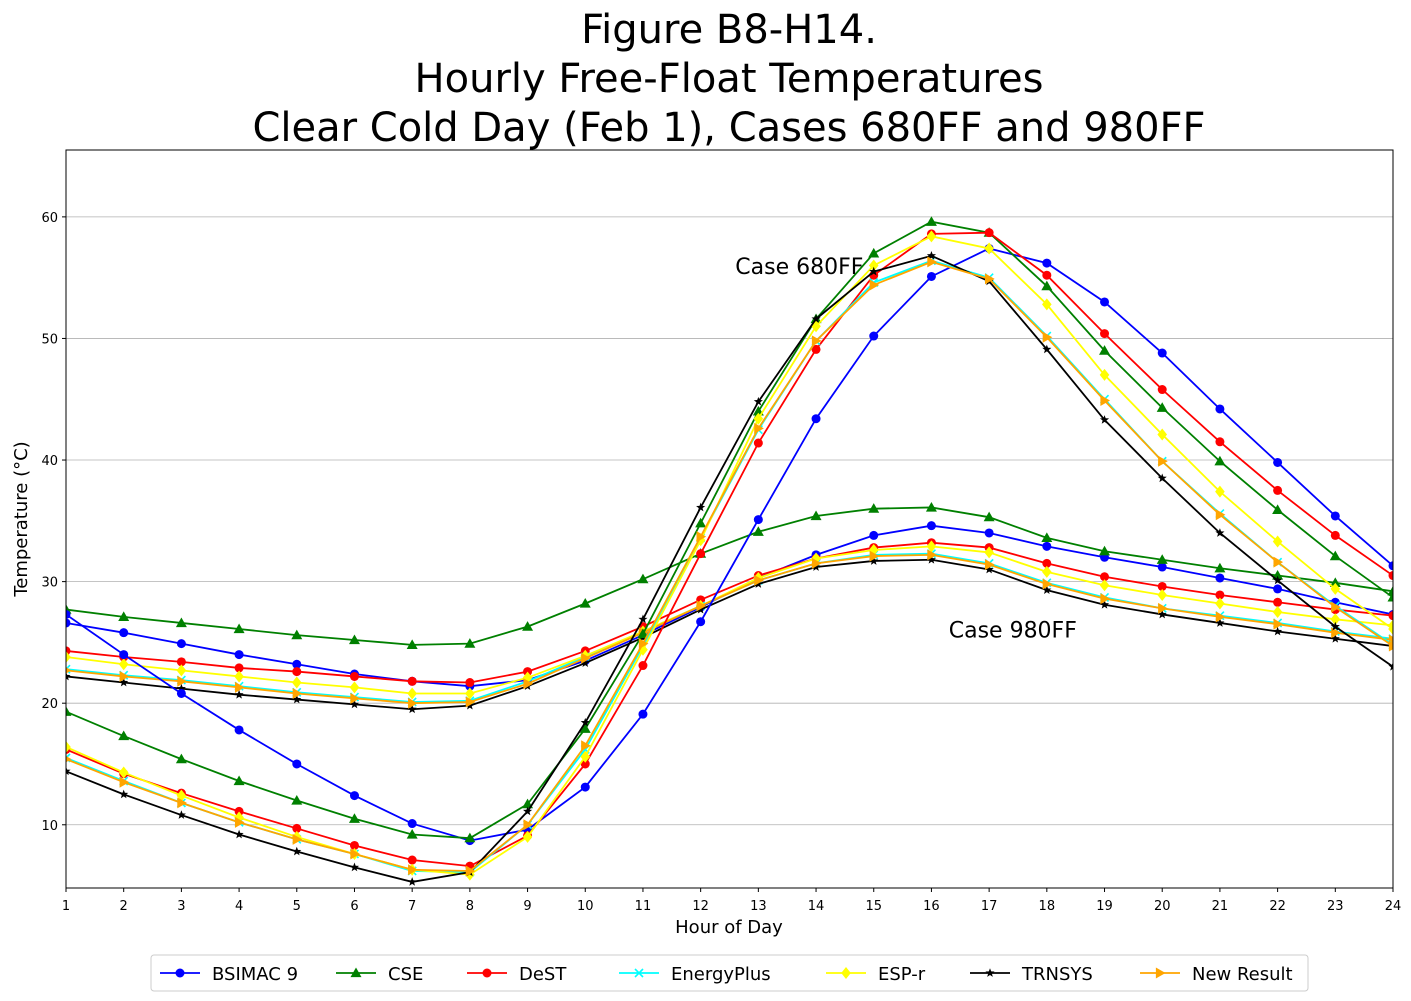 The width and height of the screenshot is (1411, 1001). Describe the element at coordinates (816, 906) in the screenshot. I see `x-tick-label-14: 14` at that location.